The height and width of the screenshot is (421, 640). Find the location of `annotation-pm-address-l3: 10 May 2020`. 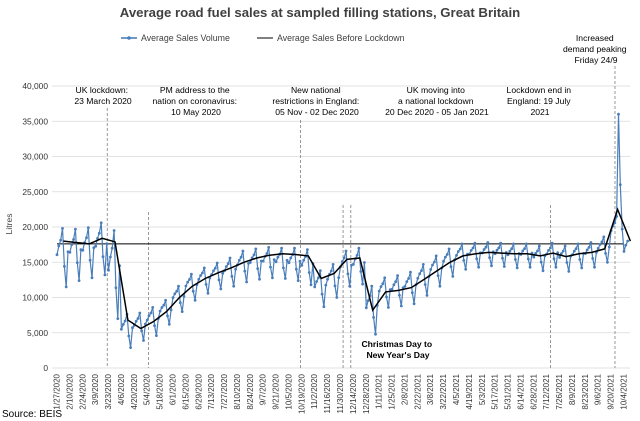

annotation-pm-address-l3: 10 May 2020 is located at coordinates (196, 112).